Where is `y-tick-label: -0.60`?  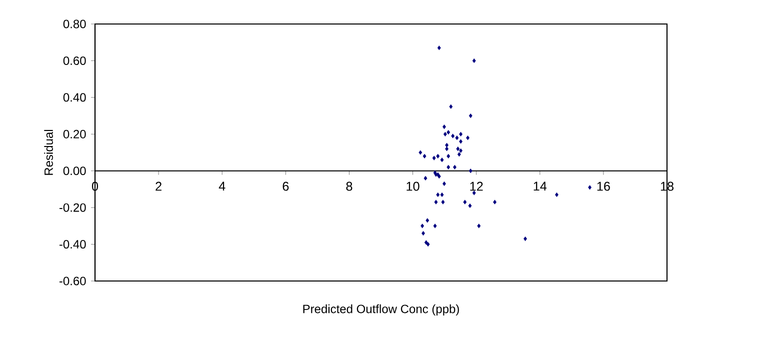
y-tick-label: -0.60 is located at coordinates (72, 281).